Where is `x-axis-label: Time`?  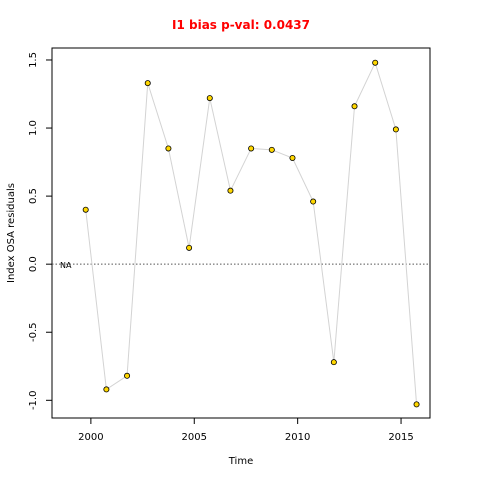 x-axis-label: Time is located at coordinates (240, 461).